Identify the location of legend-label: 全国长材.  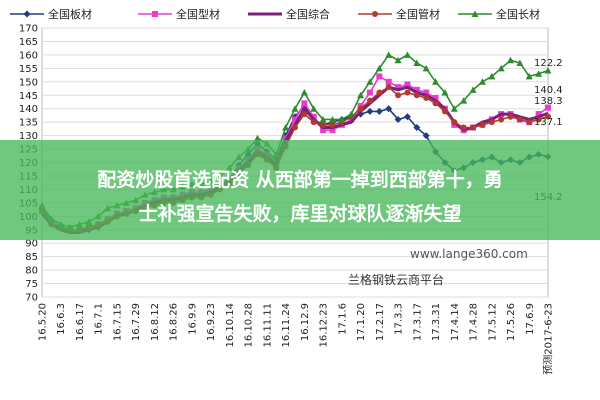
(518, 14).